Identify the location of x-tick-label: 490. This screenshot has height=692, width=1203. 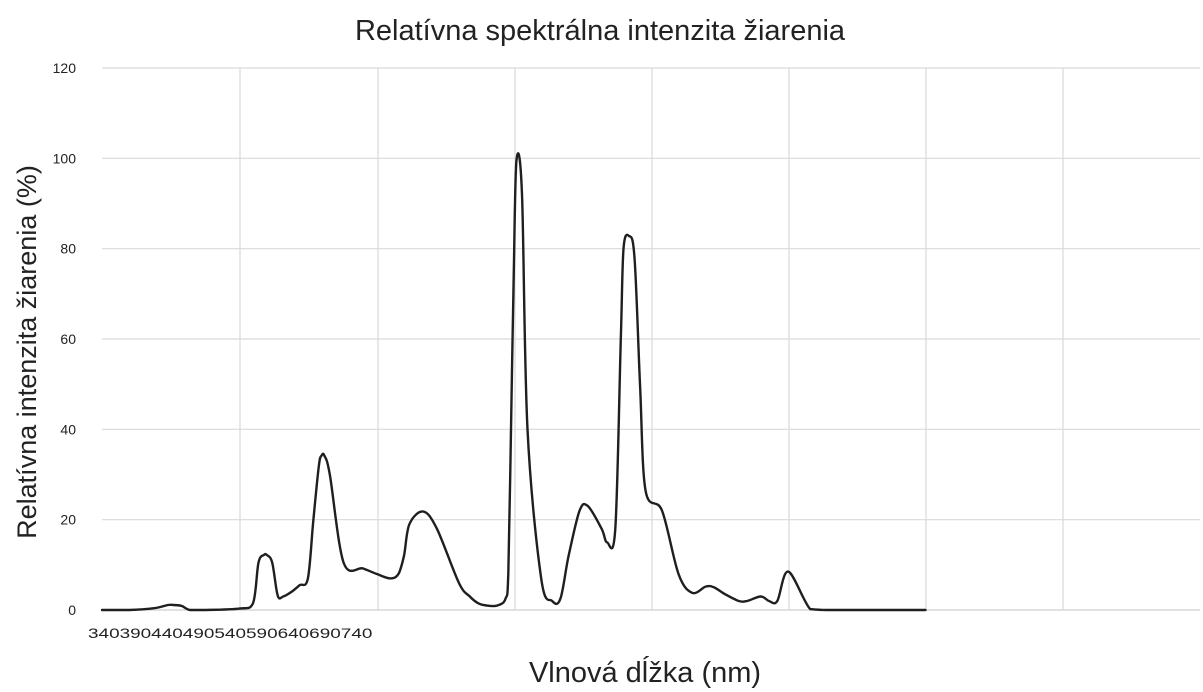
(199, 633).